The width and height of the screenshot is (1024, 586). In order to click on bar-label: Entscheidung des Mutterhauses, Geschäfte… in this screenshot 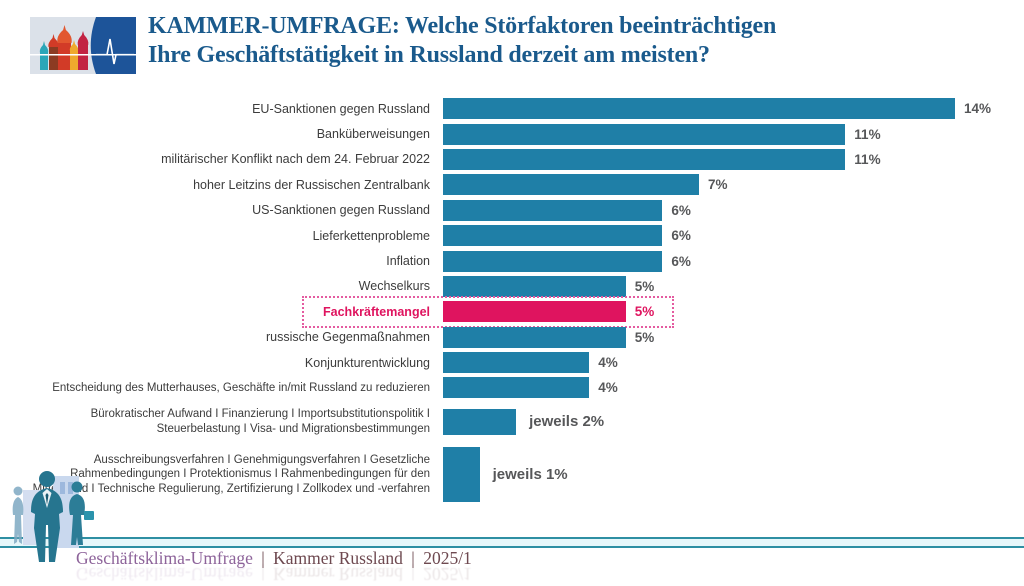, I will do `click(241, 387)`.